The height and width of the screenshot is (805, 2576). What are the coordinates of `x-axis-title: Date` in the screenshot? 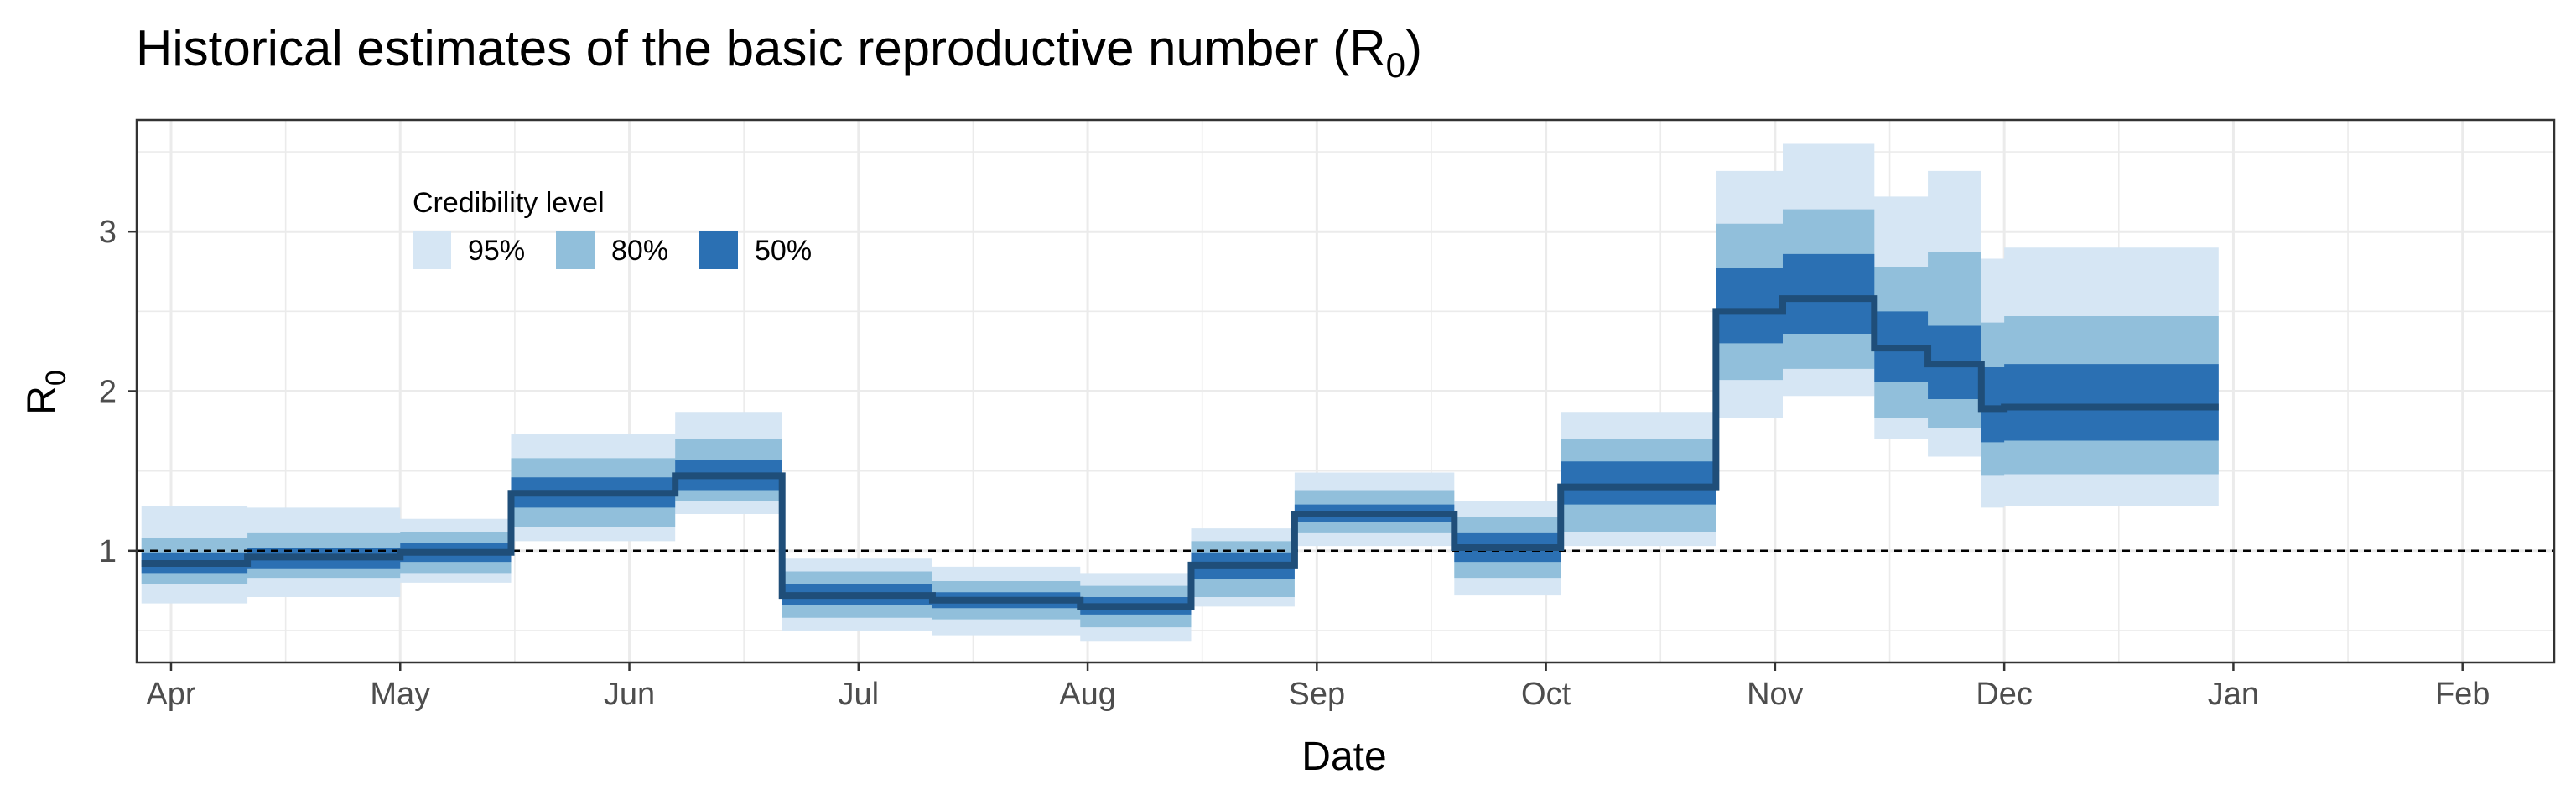 It's located at (1343, 757).